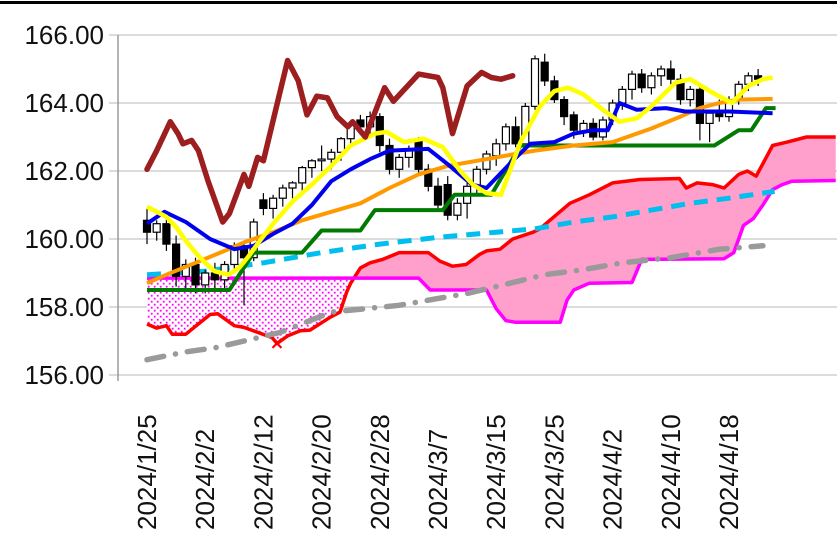 This screenshot has height=541, width=837. Describe the element at coordinates (380, 472) in the screenshot. I see `x-axis-label: 2024/2/28` at that location.